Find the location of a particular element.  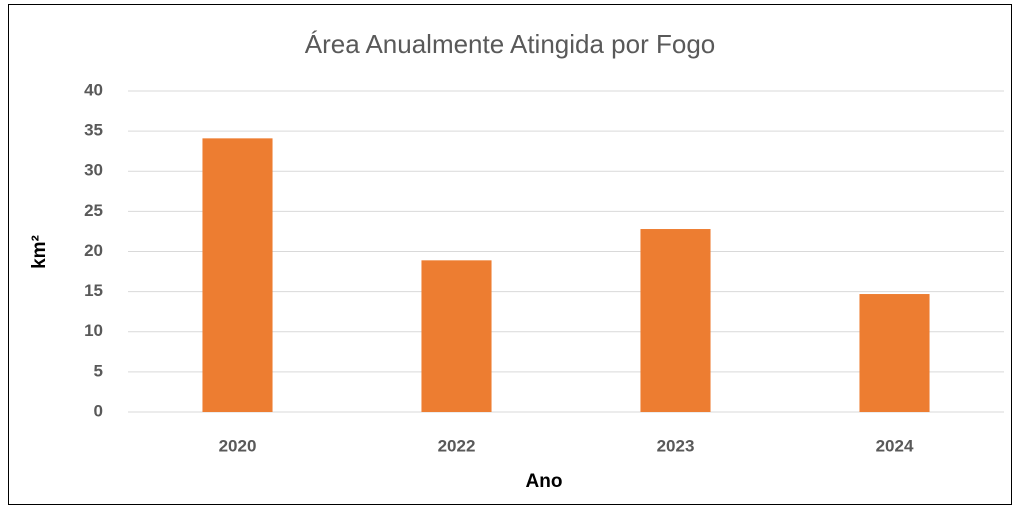

x-tick-label: 2022 is located at coordinates (457, 445).